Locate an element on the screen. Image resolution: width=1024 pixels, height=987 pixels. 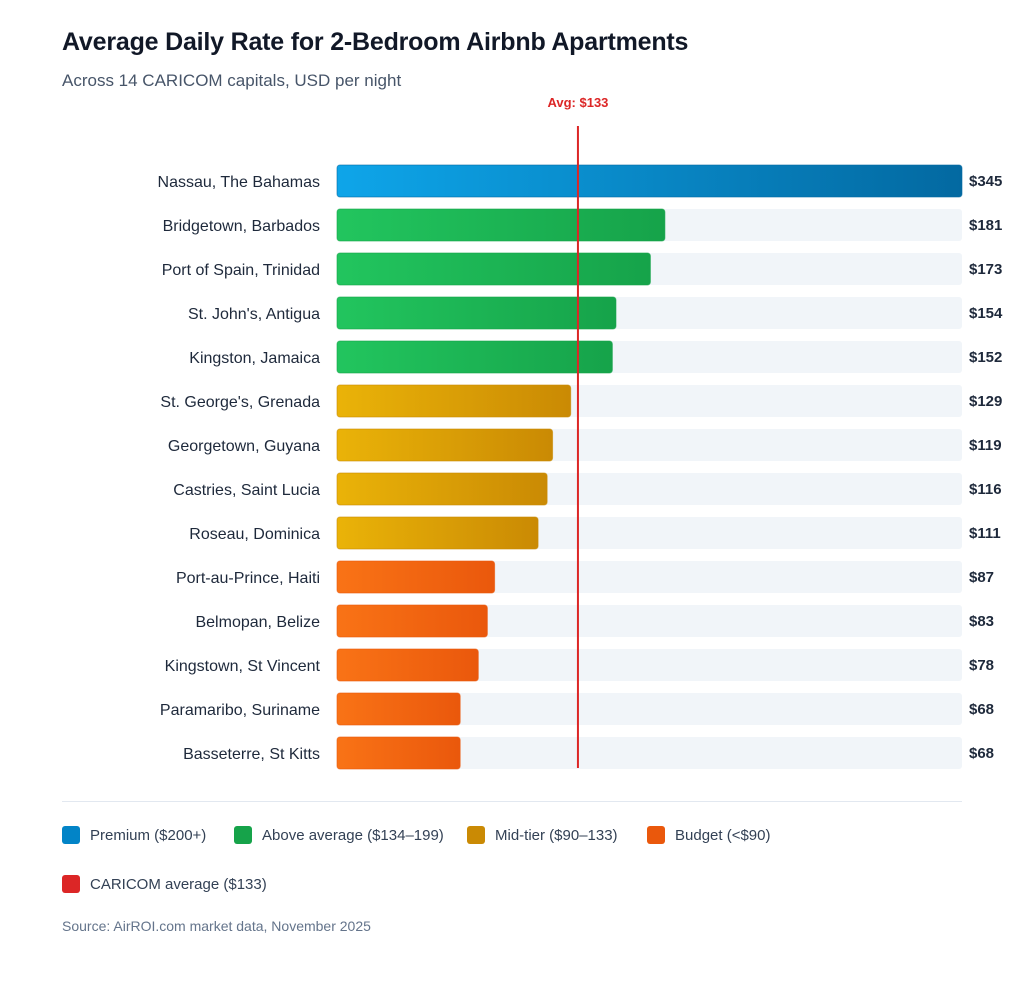
legend-label-budget: Budget (<$90) is located at coordinates (723, 835).